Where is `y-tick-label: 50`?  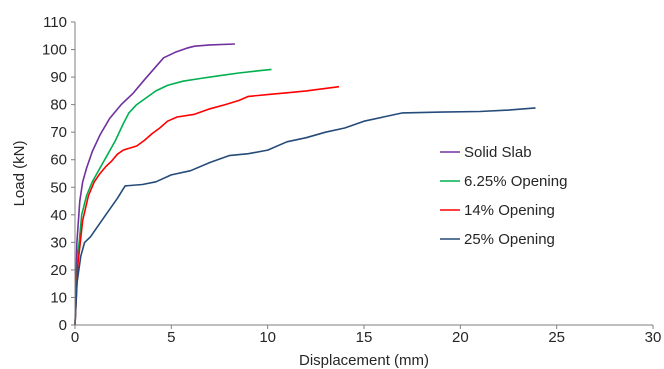 y-tick-label: 50 is located at coordinates (58, 187).